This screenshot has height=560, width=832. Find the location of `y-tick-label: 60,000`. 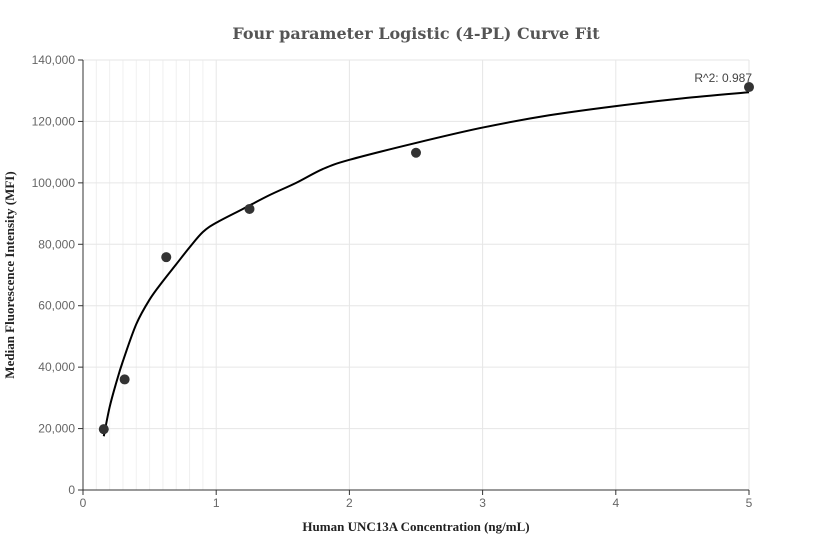

y-tick-label: 60,000 is located at coordinates (56, 306).